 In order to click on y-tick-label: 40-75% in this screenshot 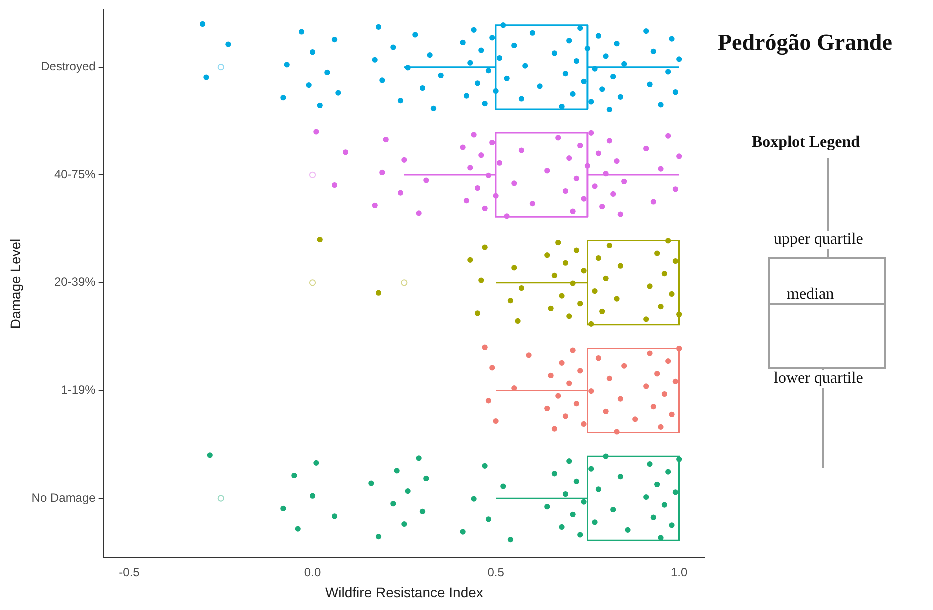, I will do `click(75, 174)`.